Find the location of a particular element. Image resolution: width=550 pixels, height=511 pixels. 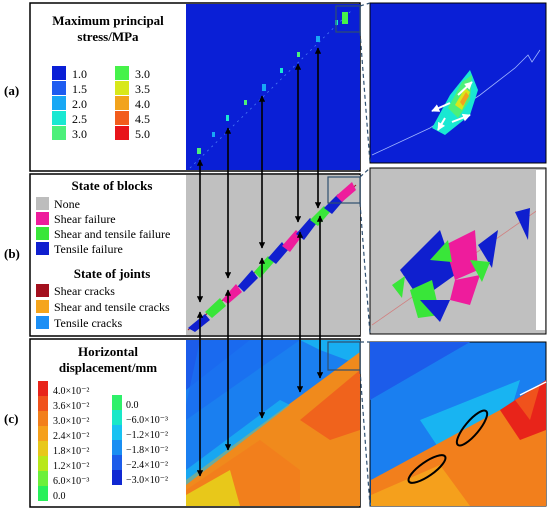

blocks-label: Shear failure is located at coordinates (85, 219).